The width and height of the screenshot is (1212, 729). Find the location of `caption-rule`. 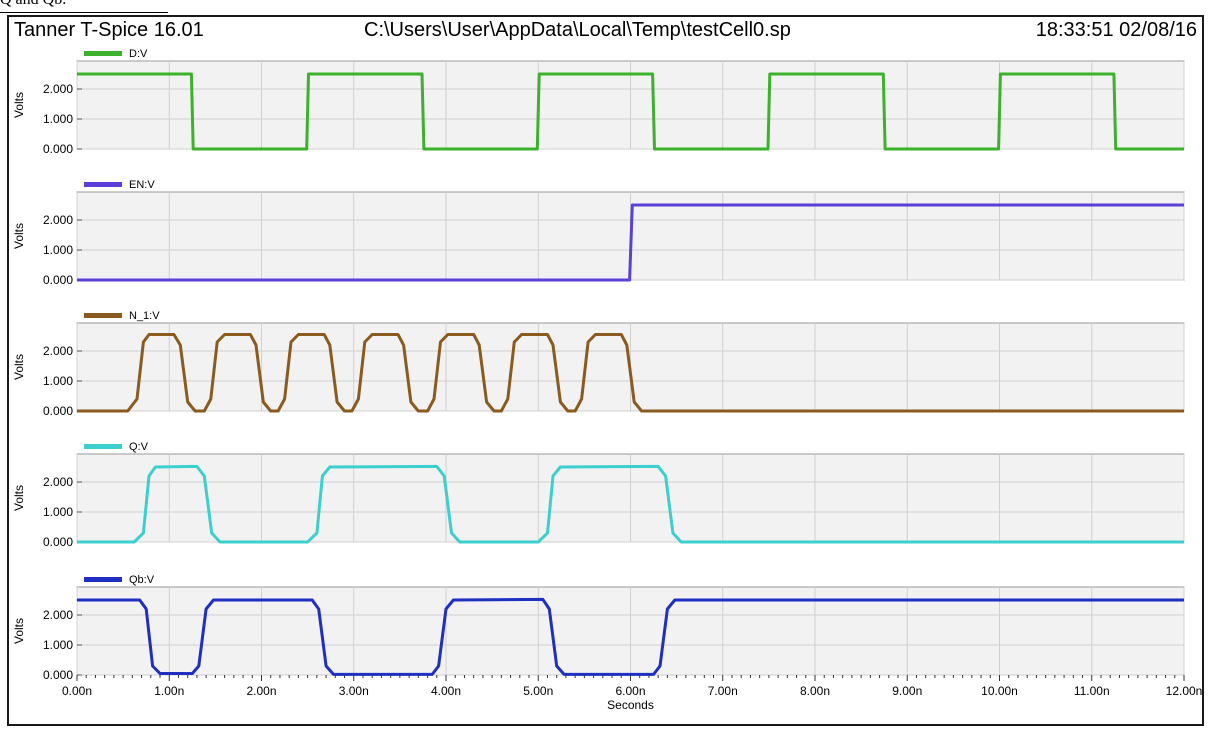

caption-rule is located at coordinates (84, 12).